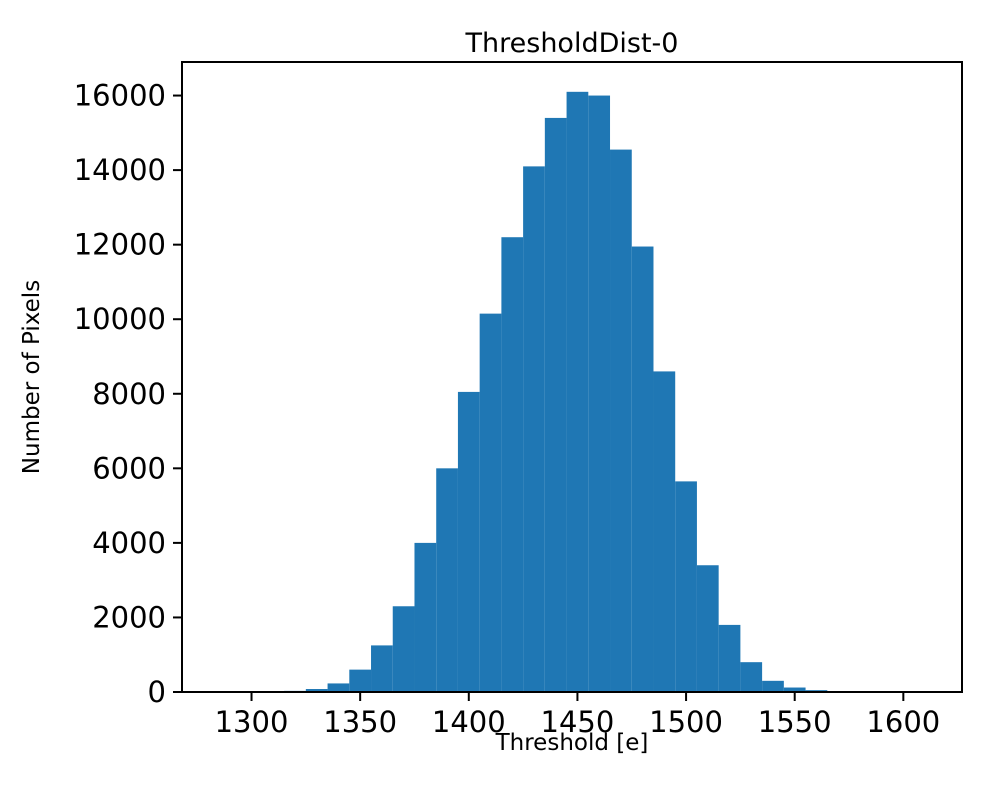 The width and height of the screenshot is (1000, 800). What do you see at coordinates (360, 722) in the screenshot?
I see `x-tick-label: 1350` at bounding box center [360, 722].